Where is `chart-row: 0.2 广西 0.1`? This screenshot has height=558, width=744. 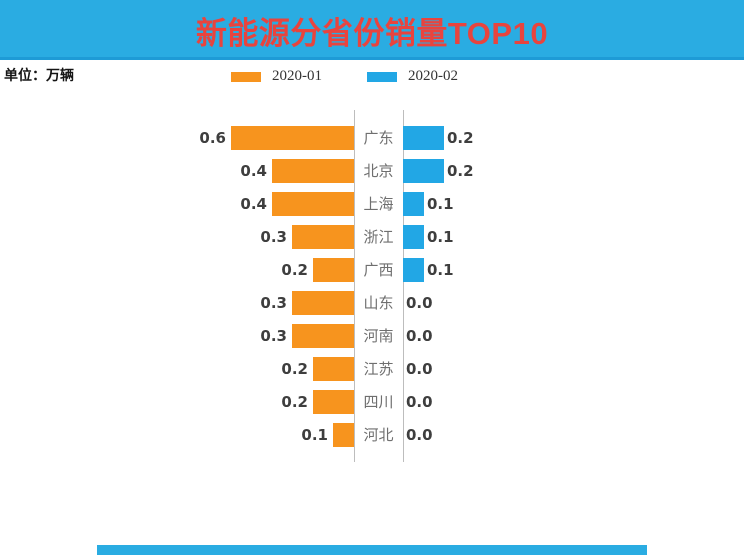
chart-row: 0.2 广西 0.1 is located at coordinates (372, 269).